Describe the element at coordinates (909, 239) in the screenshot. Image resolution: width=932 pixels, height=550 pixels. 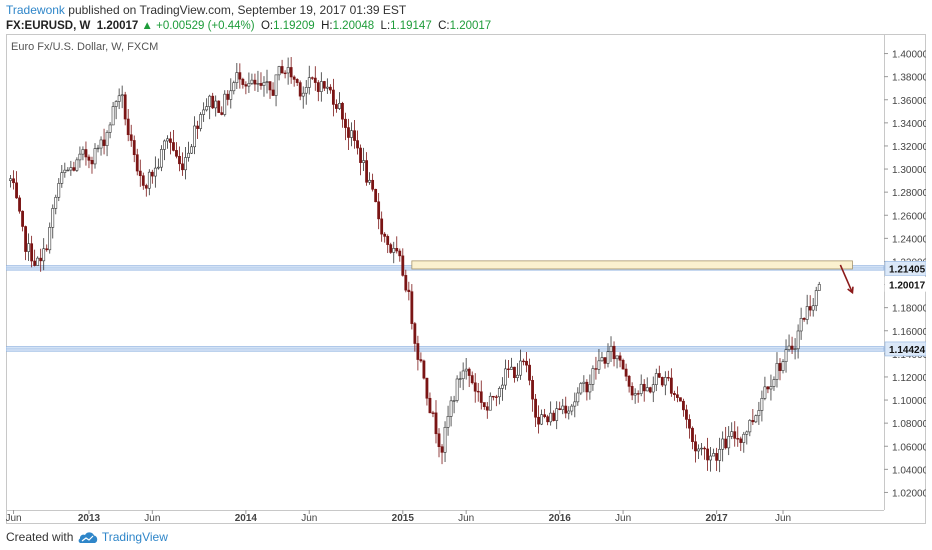
I see `y-tick-label: 1.24000` at that location.